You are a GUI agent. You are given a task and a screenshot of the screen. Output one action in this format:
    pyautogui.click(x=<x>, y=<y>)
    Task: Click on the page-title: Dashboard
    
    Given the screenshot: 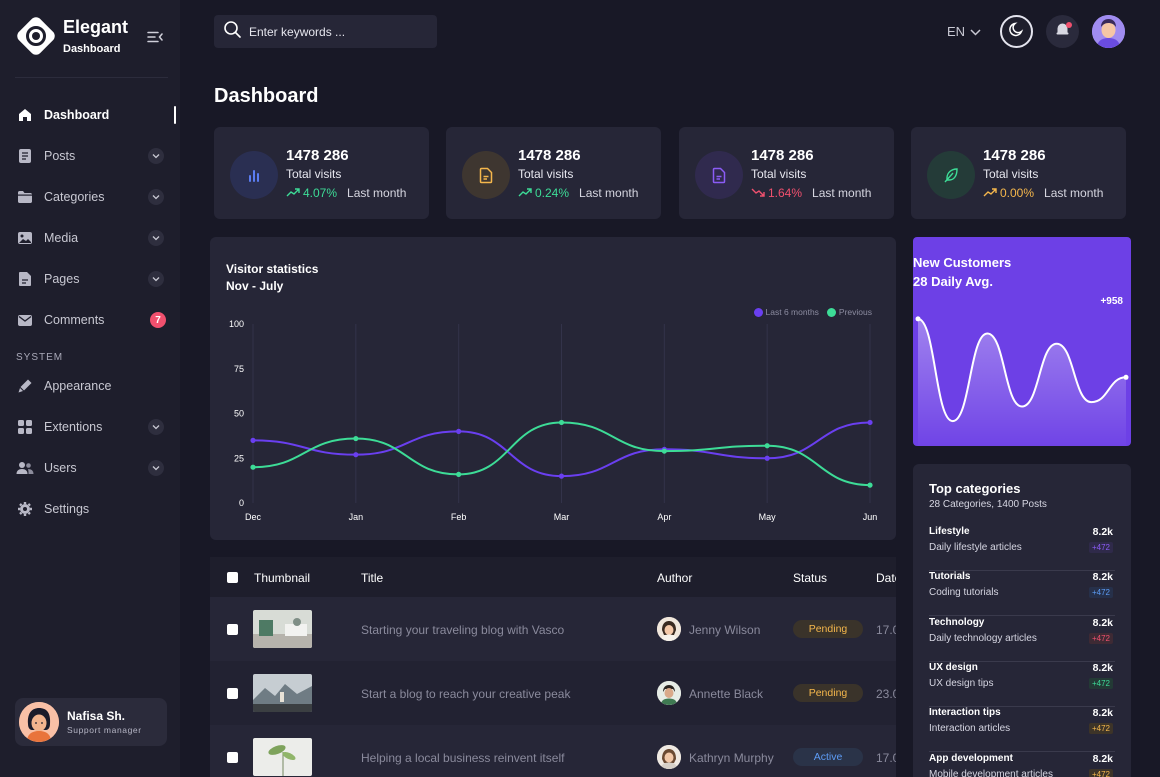 What is the action you would take?
    pyautogui.click(x=266, y=96)
    